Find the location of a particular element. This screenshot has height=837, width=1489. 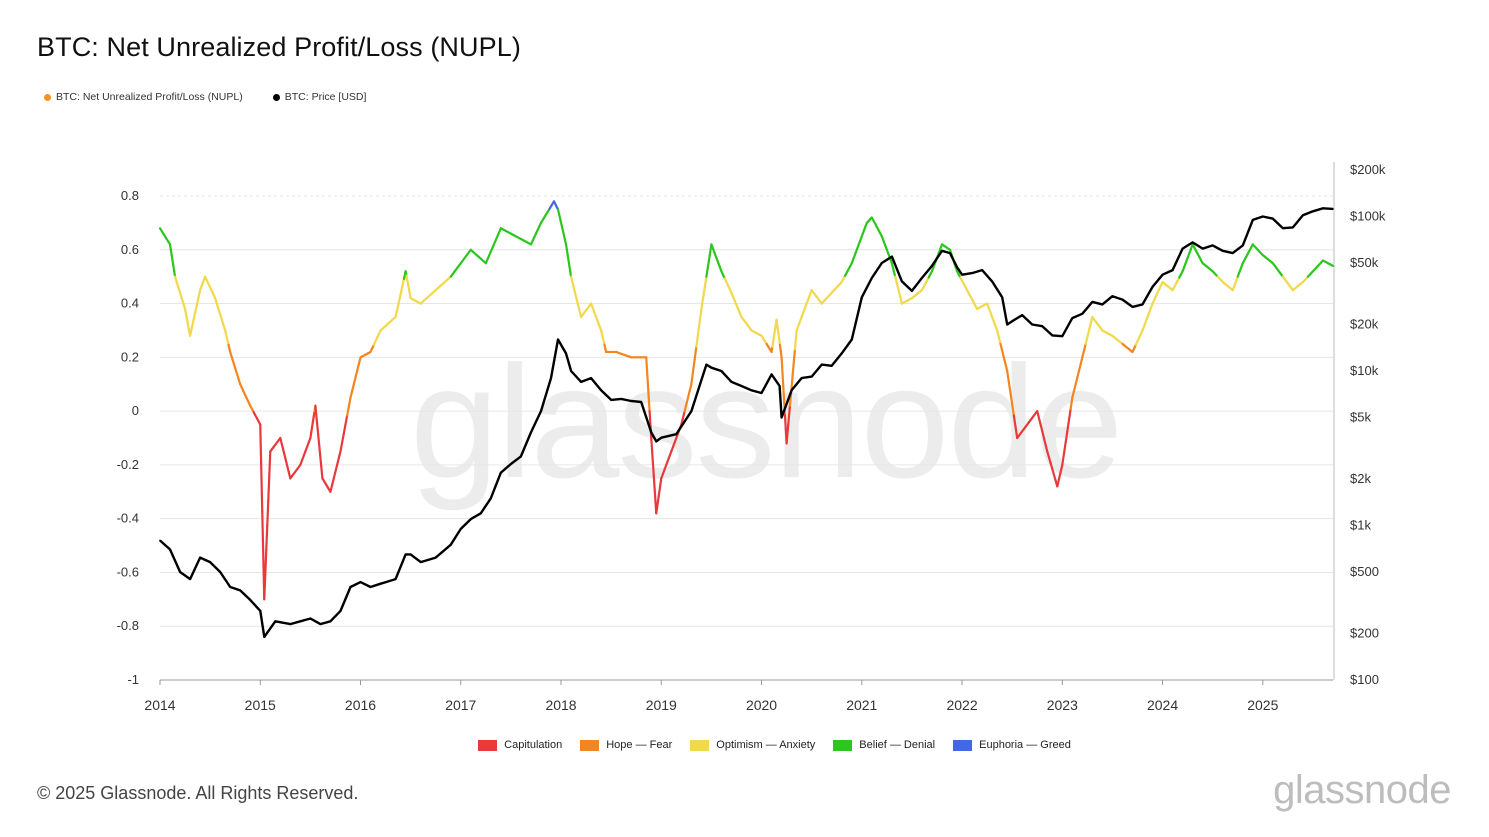

y-tick-right: $2k is located at coordinates (1360, 478).